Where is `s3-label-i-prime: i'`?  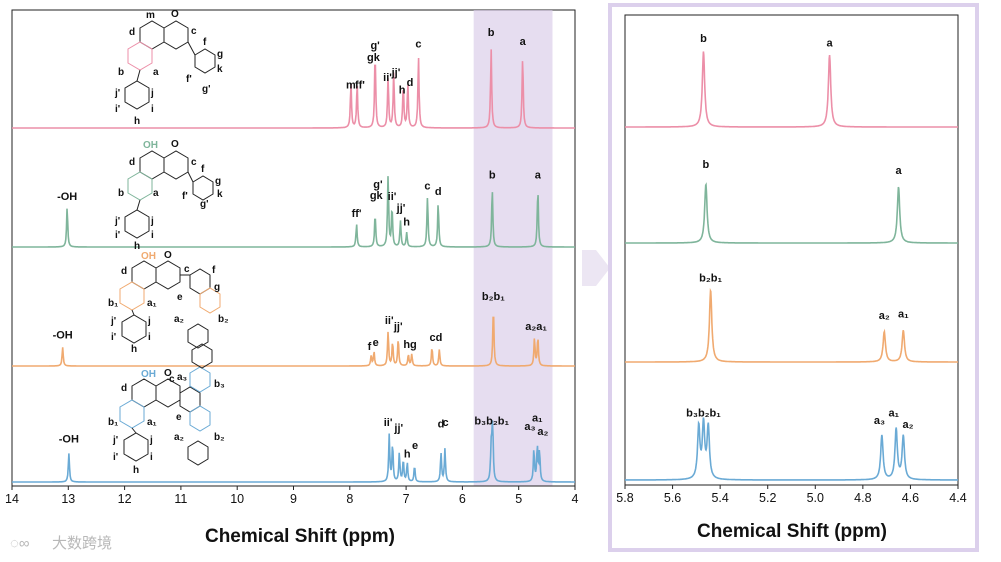 s3-label-i-prime: i' is located at coordinates (113, 337).